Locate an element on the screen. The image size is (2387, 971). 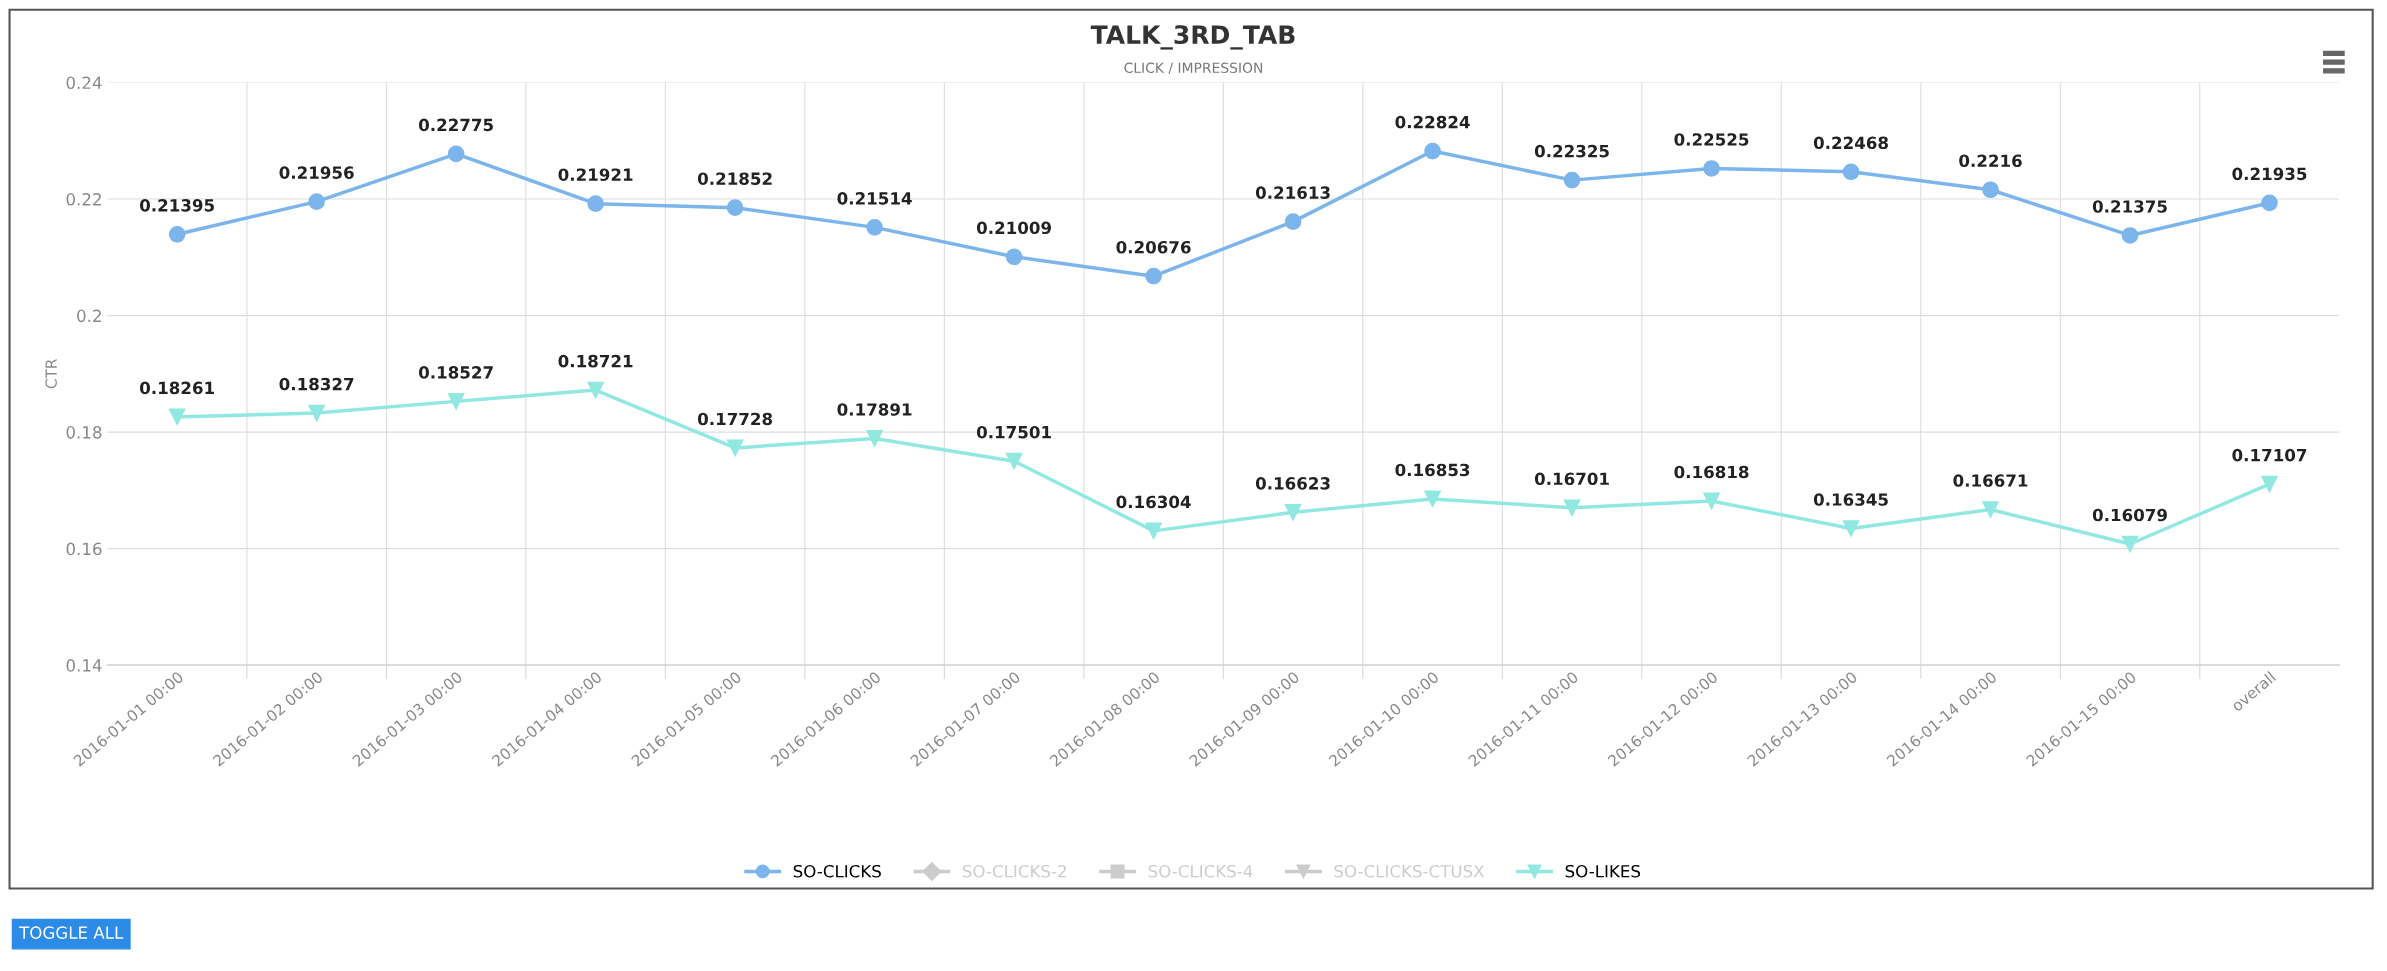
y-tick-label: 0.16 is located at coordinates (84, 549).